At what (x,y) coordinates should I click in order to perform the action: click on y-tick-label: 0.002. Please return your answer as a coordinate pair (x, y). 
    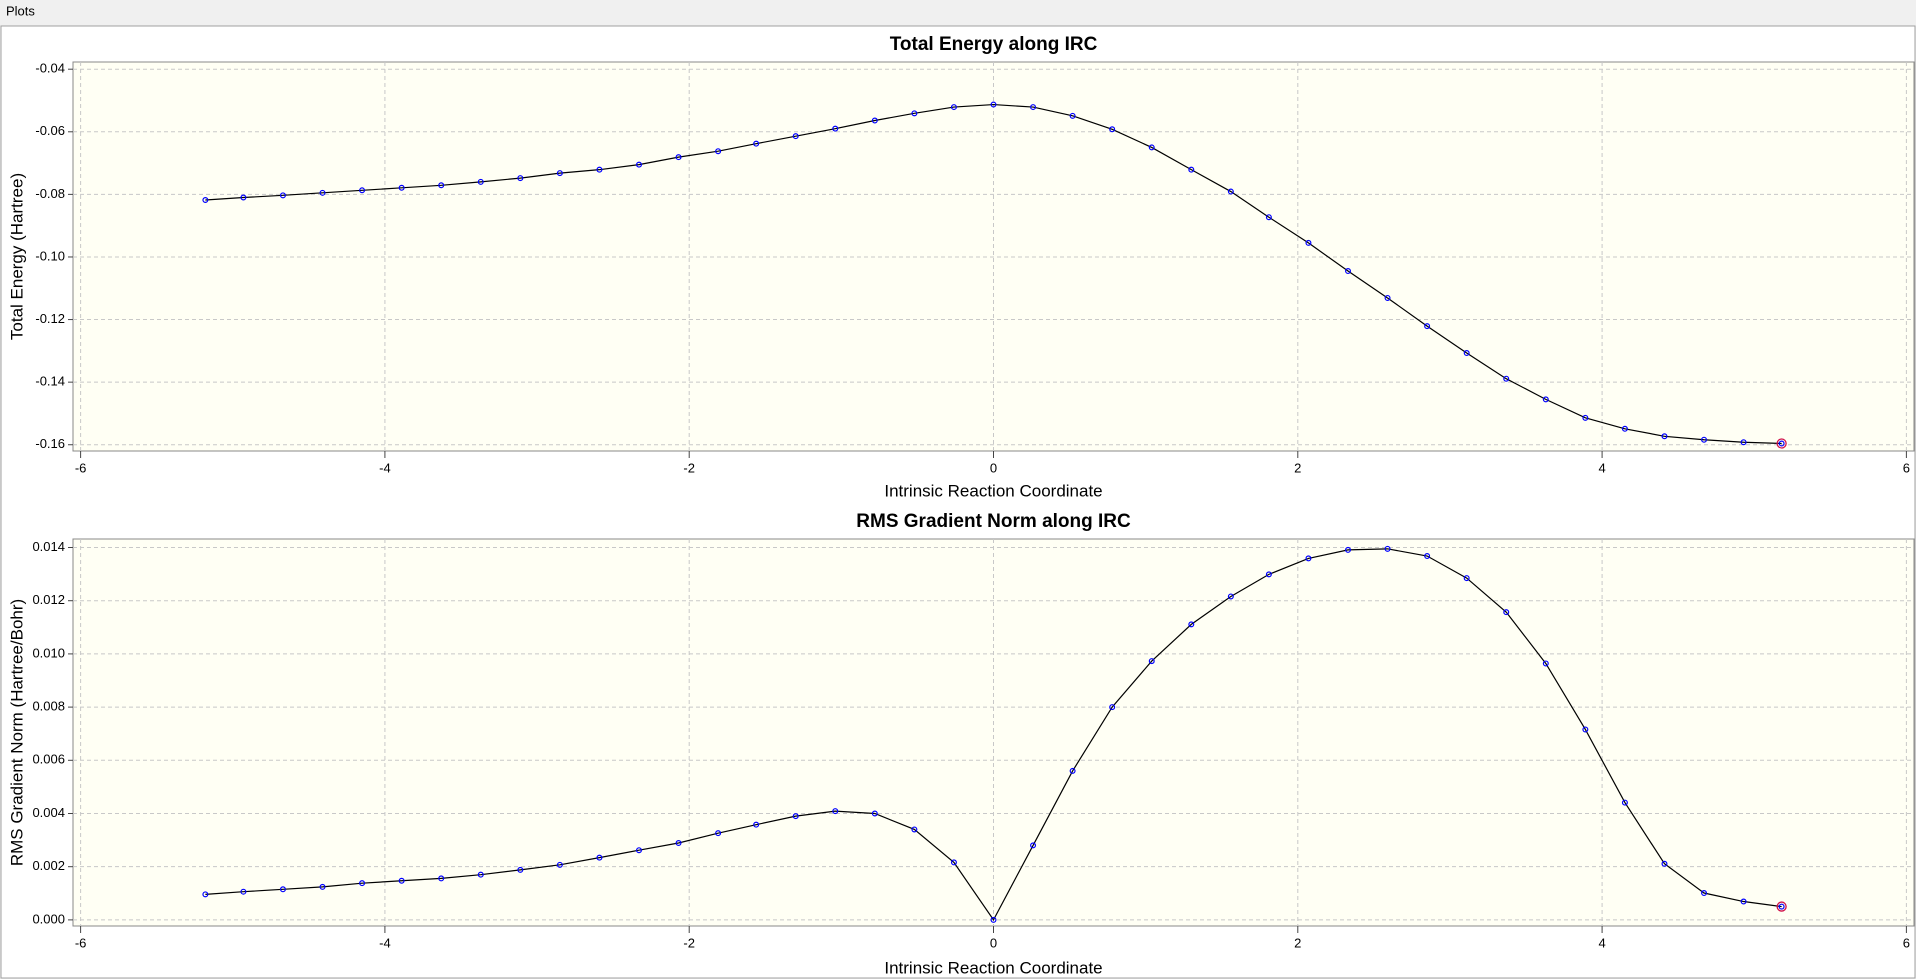
    Looking at the image, I should click on (48, 865).